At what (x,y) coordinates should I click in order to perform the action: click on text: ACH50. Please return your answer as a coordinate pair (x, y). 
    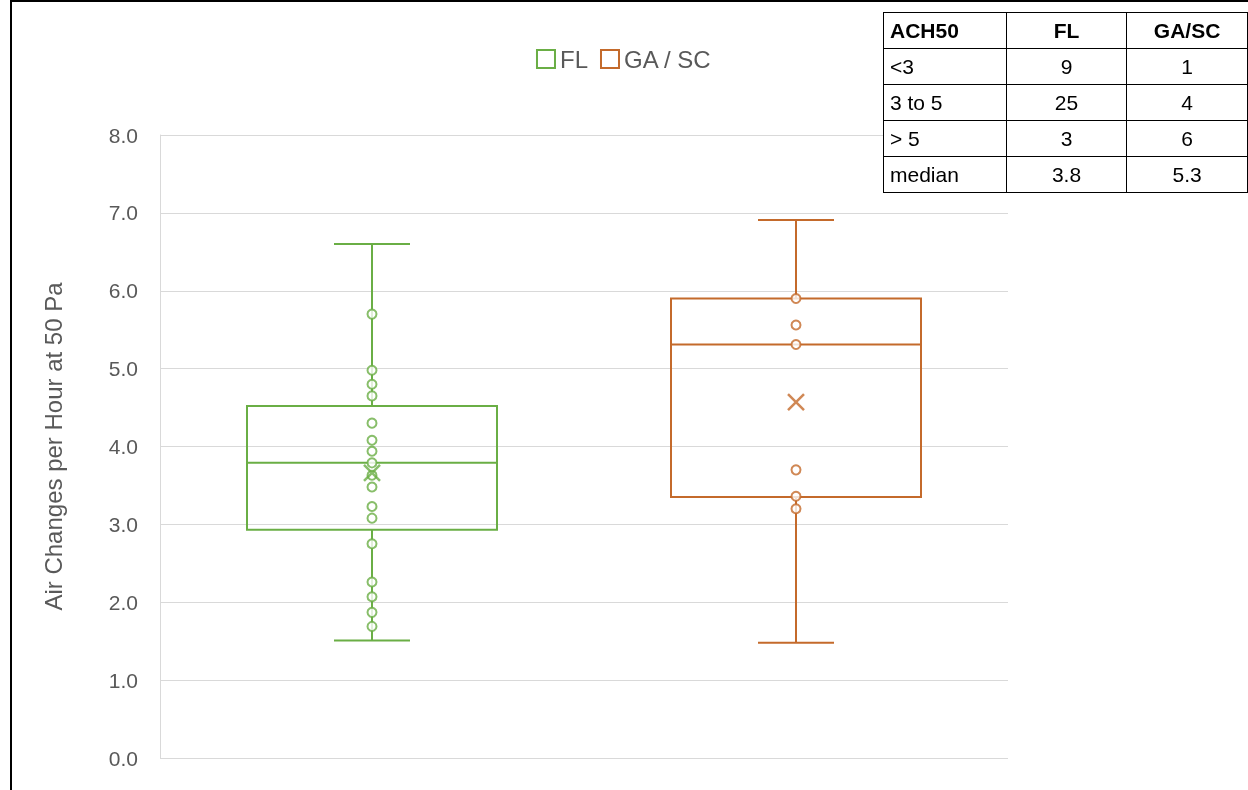
    Looking at the image, I should click on (945, 30).